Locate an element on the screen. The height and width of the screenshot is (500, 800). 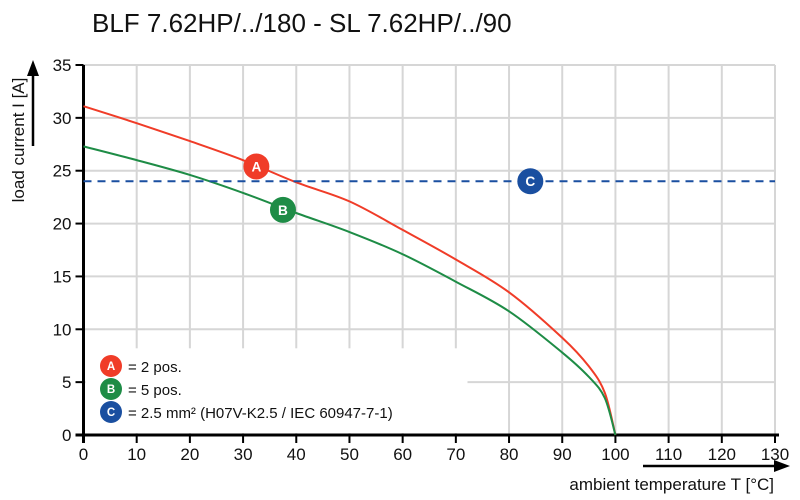
chart-title: BLF 7.62HP/../180 - SL 7.62HP/../90 is located at coordinates (302, 23).